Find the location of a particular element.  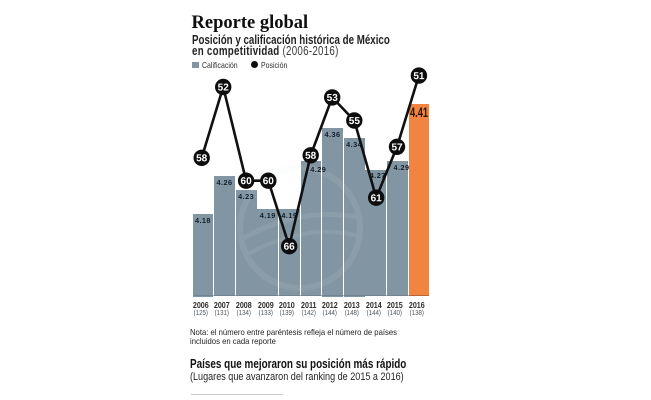

svg-text: 66 is located at coordinates (290, 247).